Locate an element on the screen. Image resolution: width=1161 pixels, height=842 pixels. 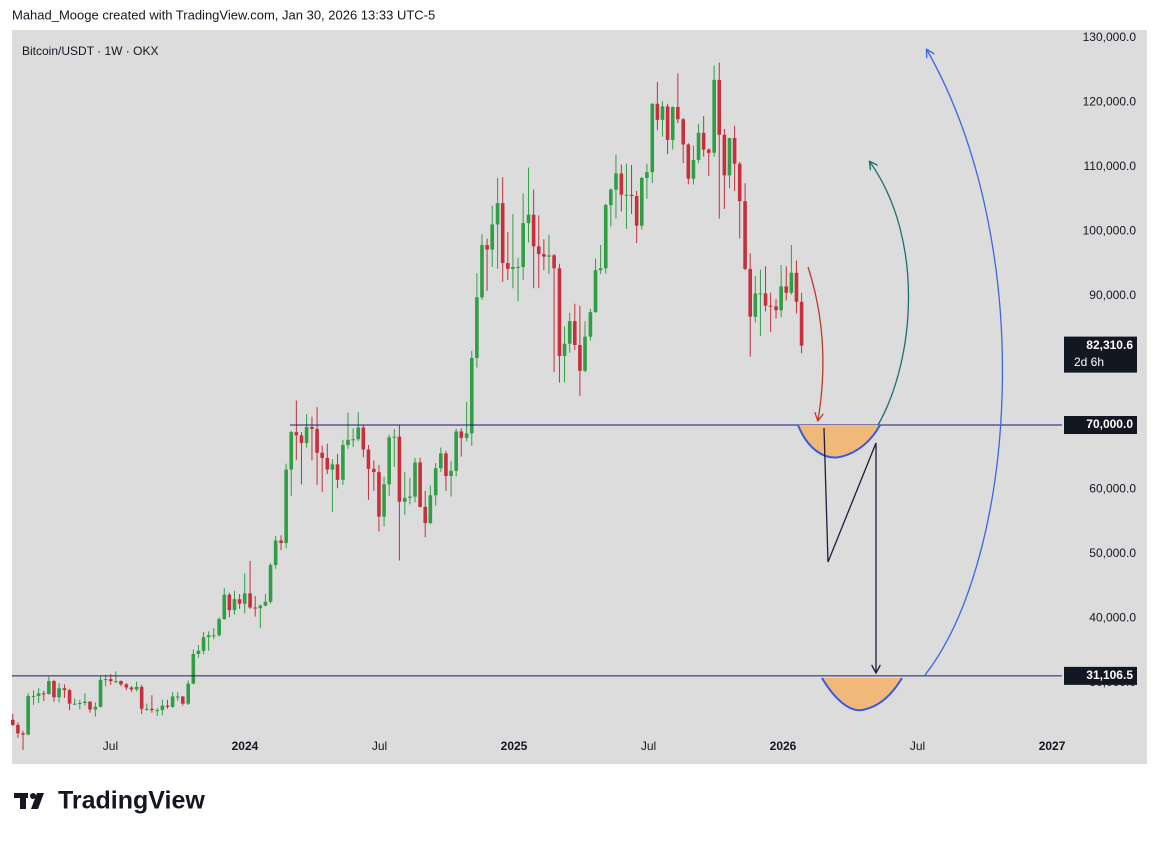
zigzag-arrow is located at coordinates (849, 549).